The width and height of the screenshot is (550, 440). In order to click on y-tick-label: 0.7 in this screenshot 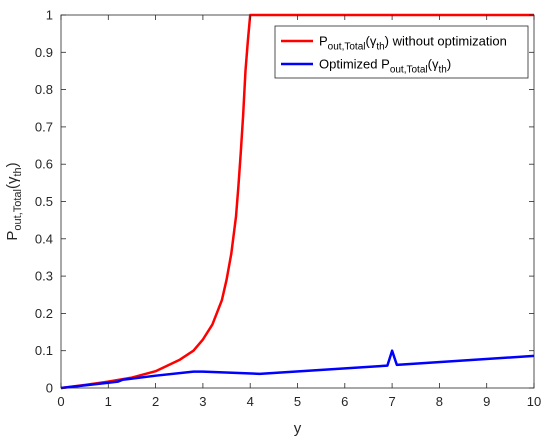, I will do `click(44, 126)`.